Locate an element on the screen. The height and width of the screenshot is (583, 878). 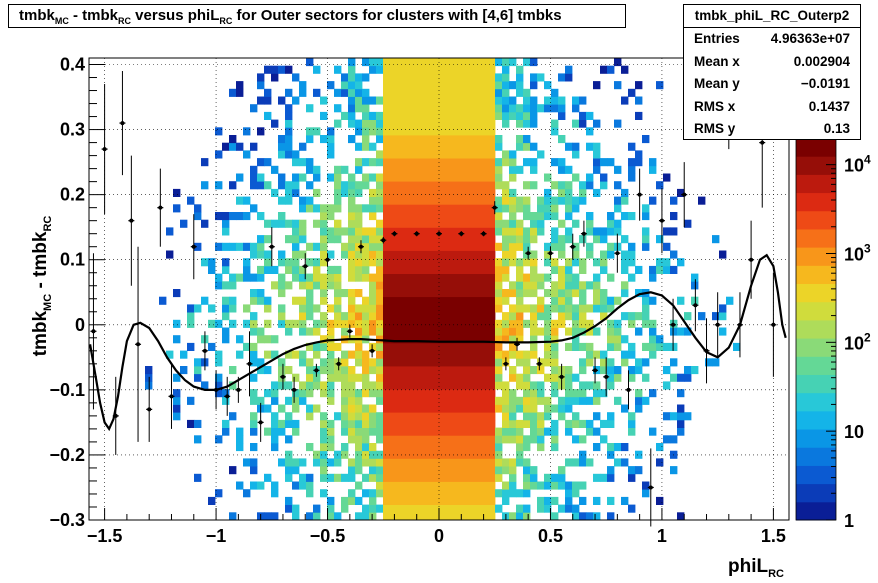
x-tick-label: 1.5 is located at coordinates (773, 536).